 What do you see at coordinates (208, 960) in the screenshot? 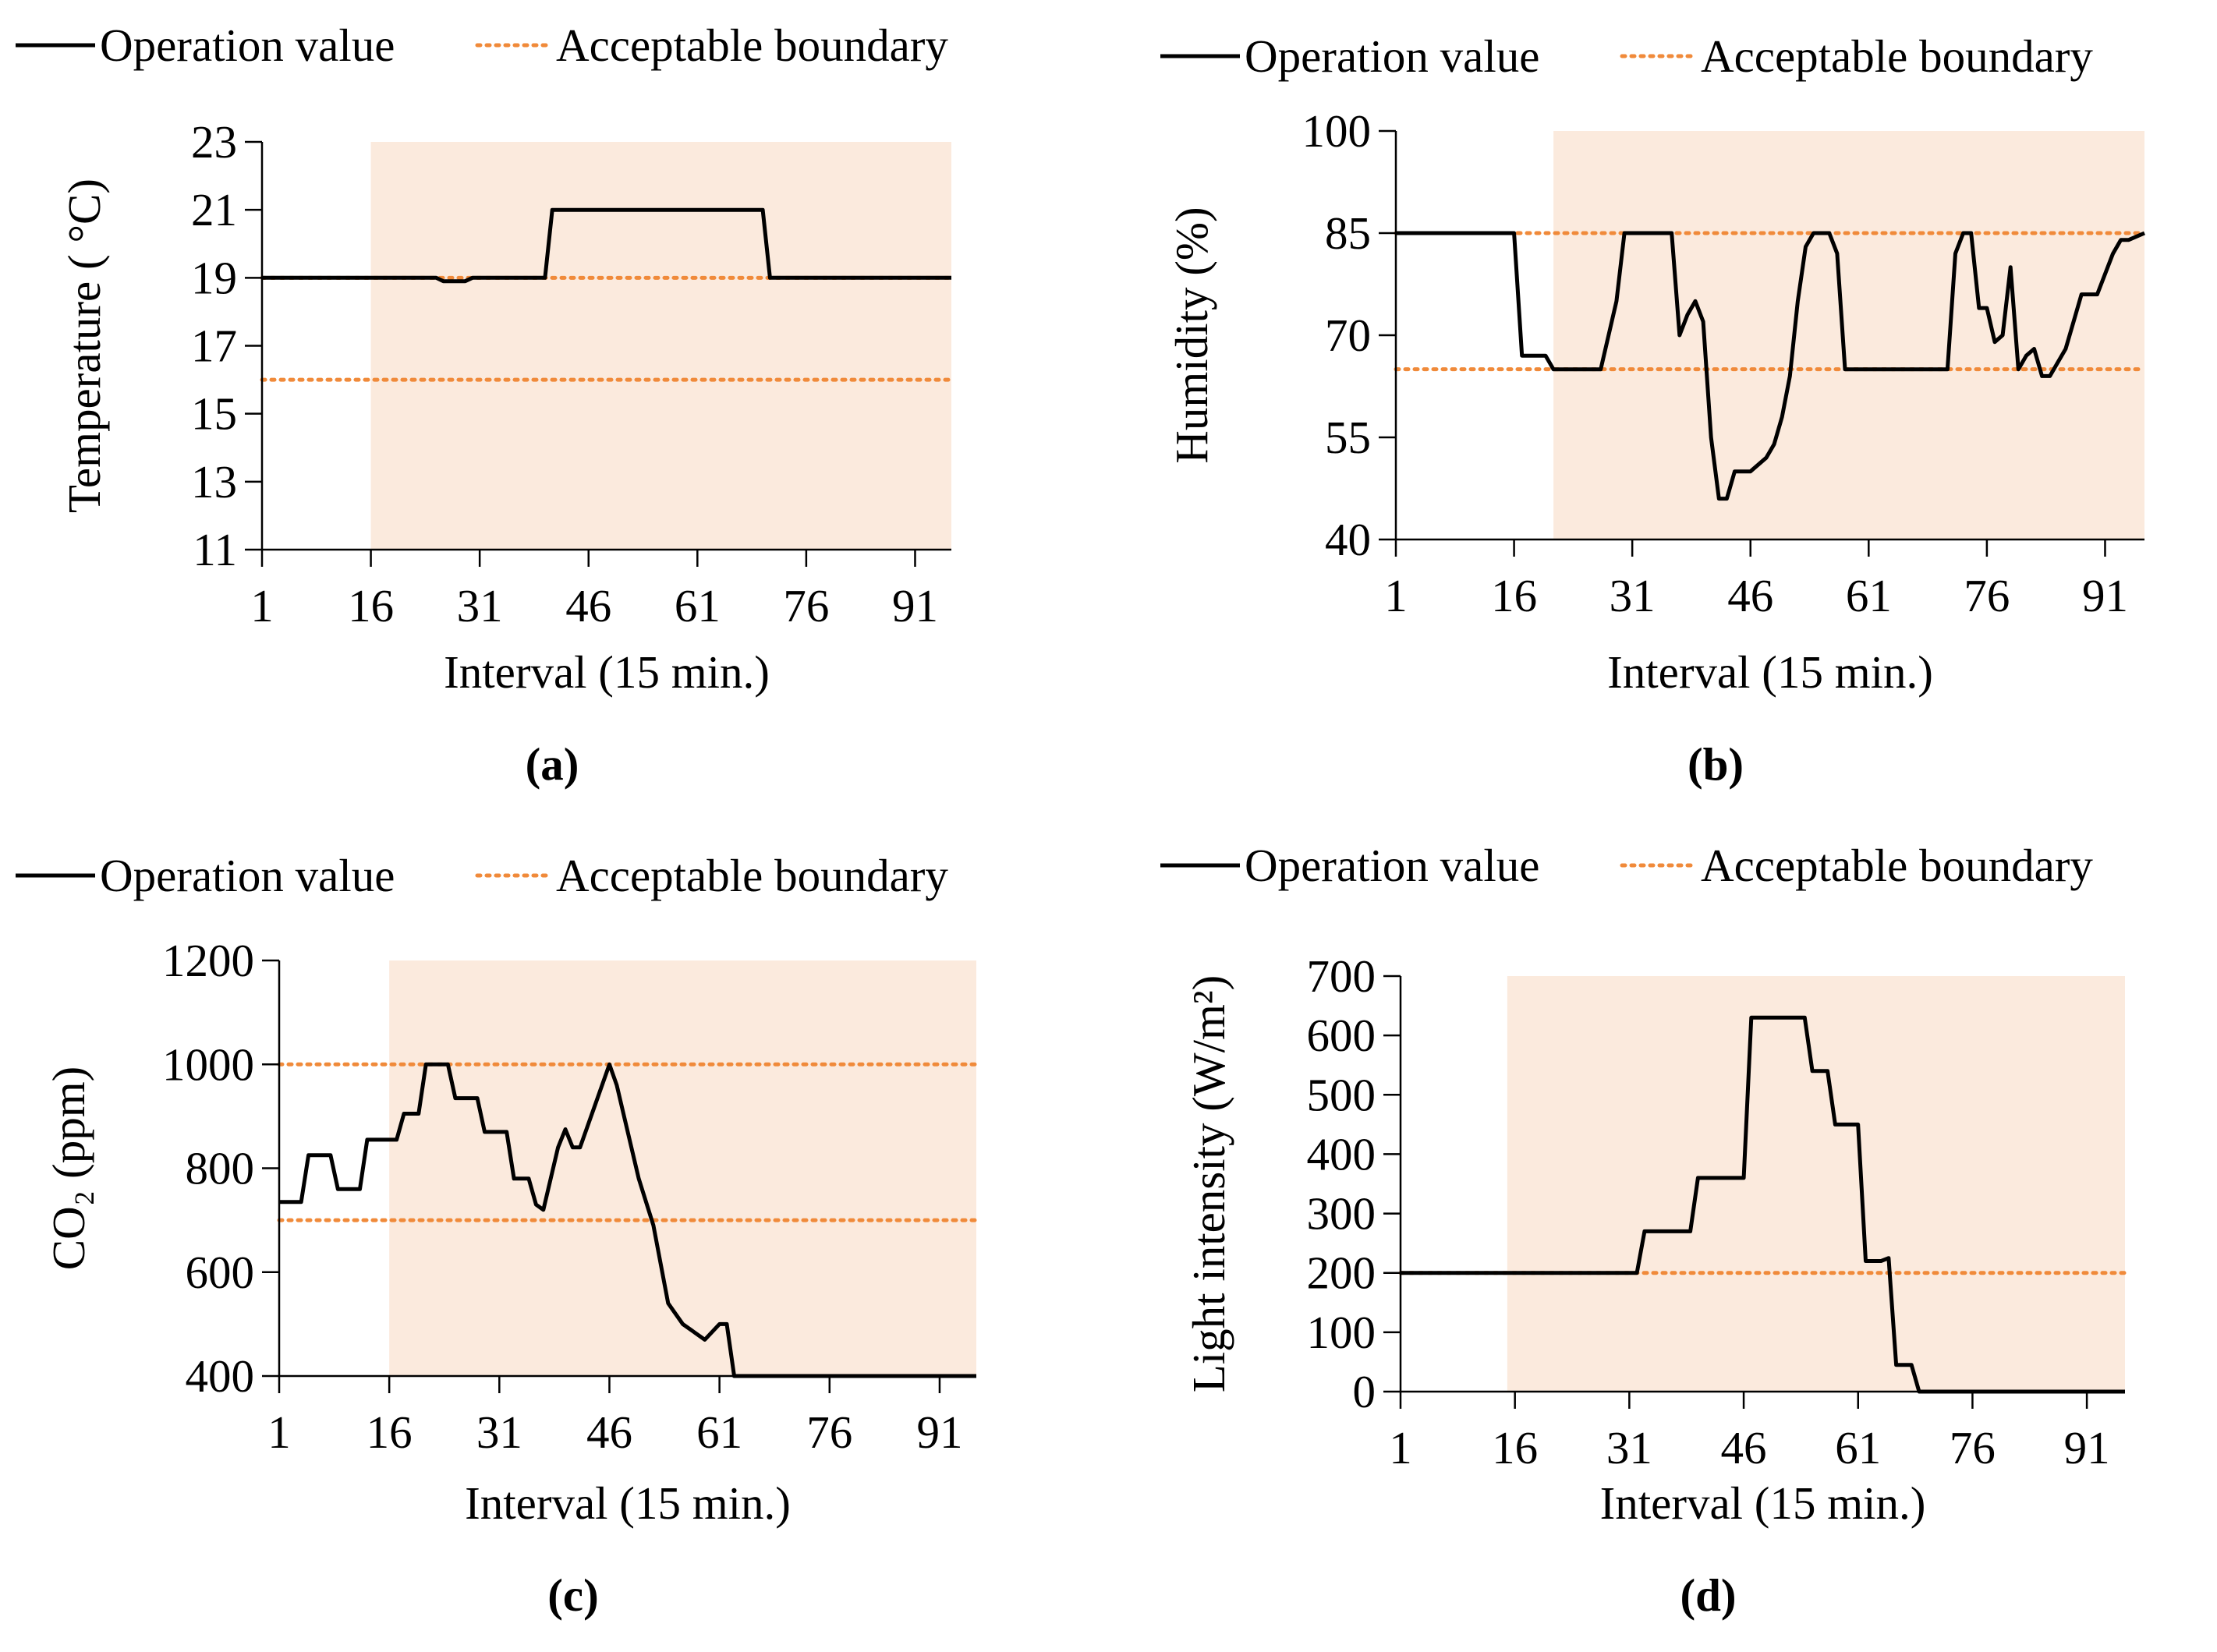
I see `y-tick-label: 1200` at bounding box center [208, 960].